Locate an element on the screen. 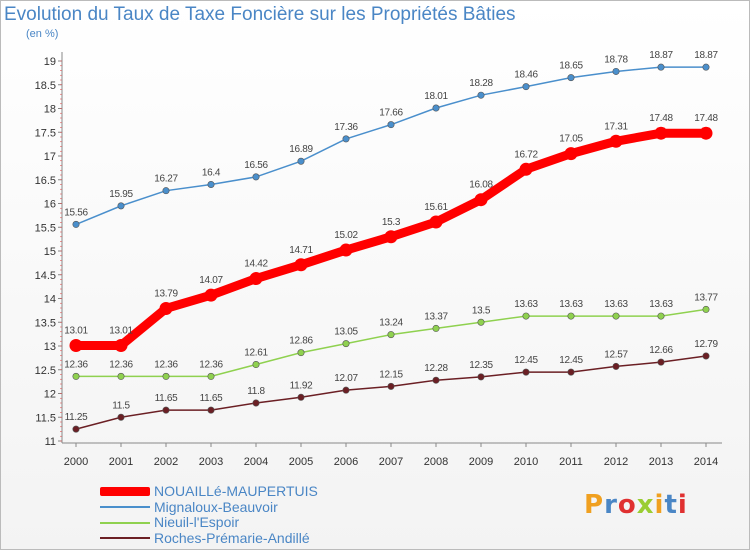  data-label: 15.56 is located at coordinates (76, 212).